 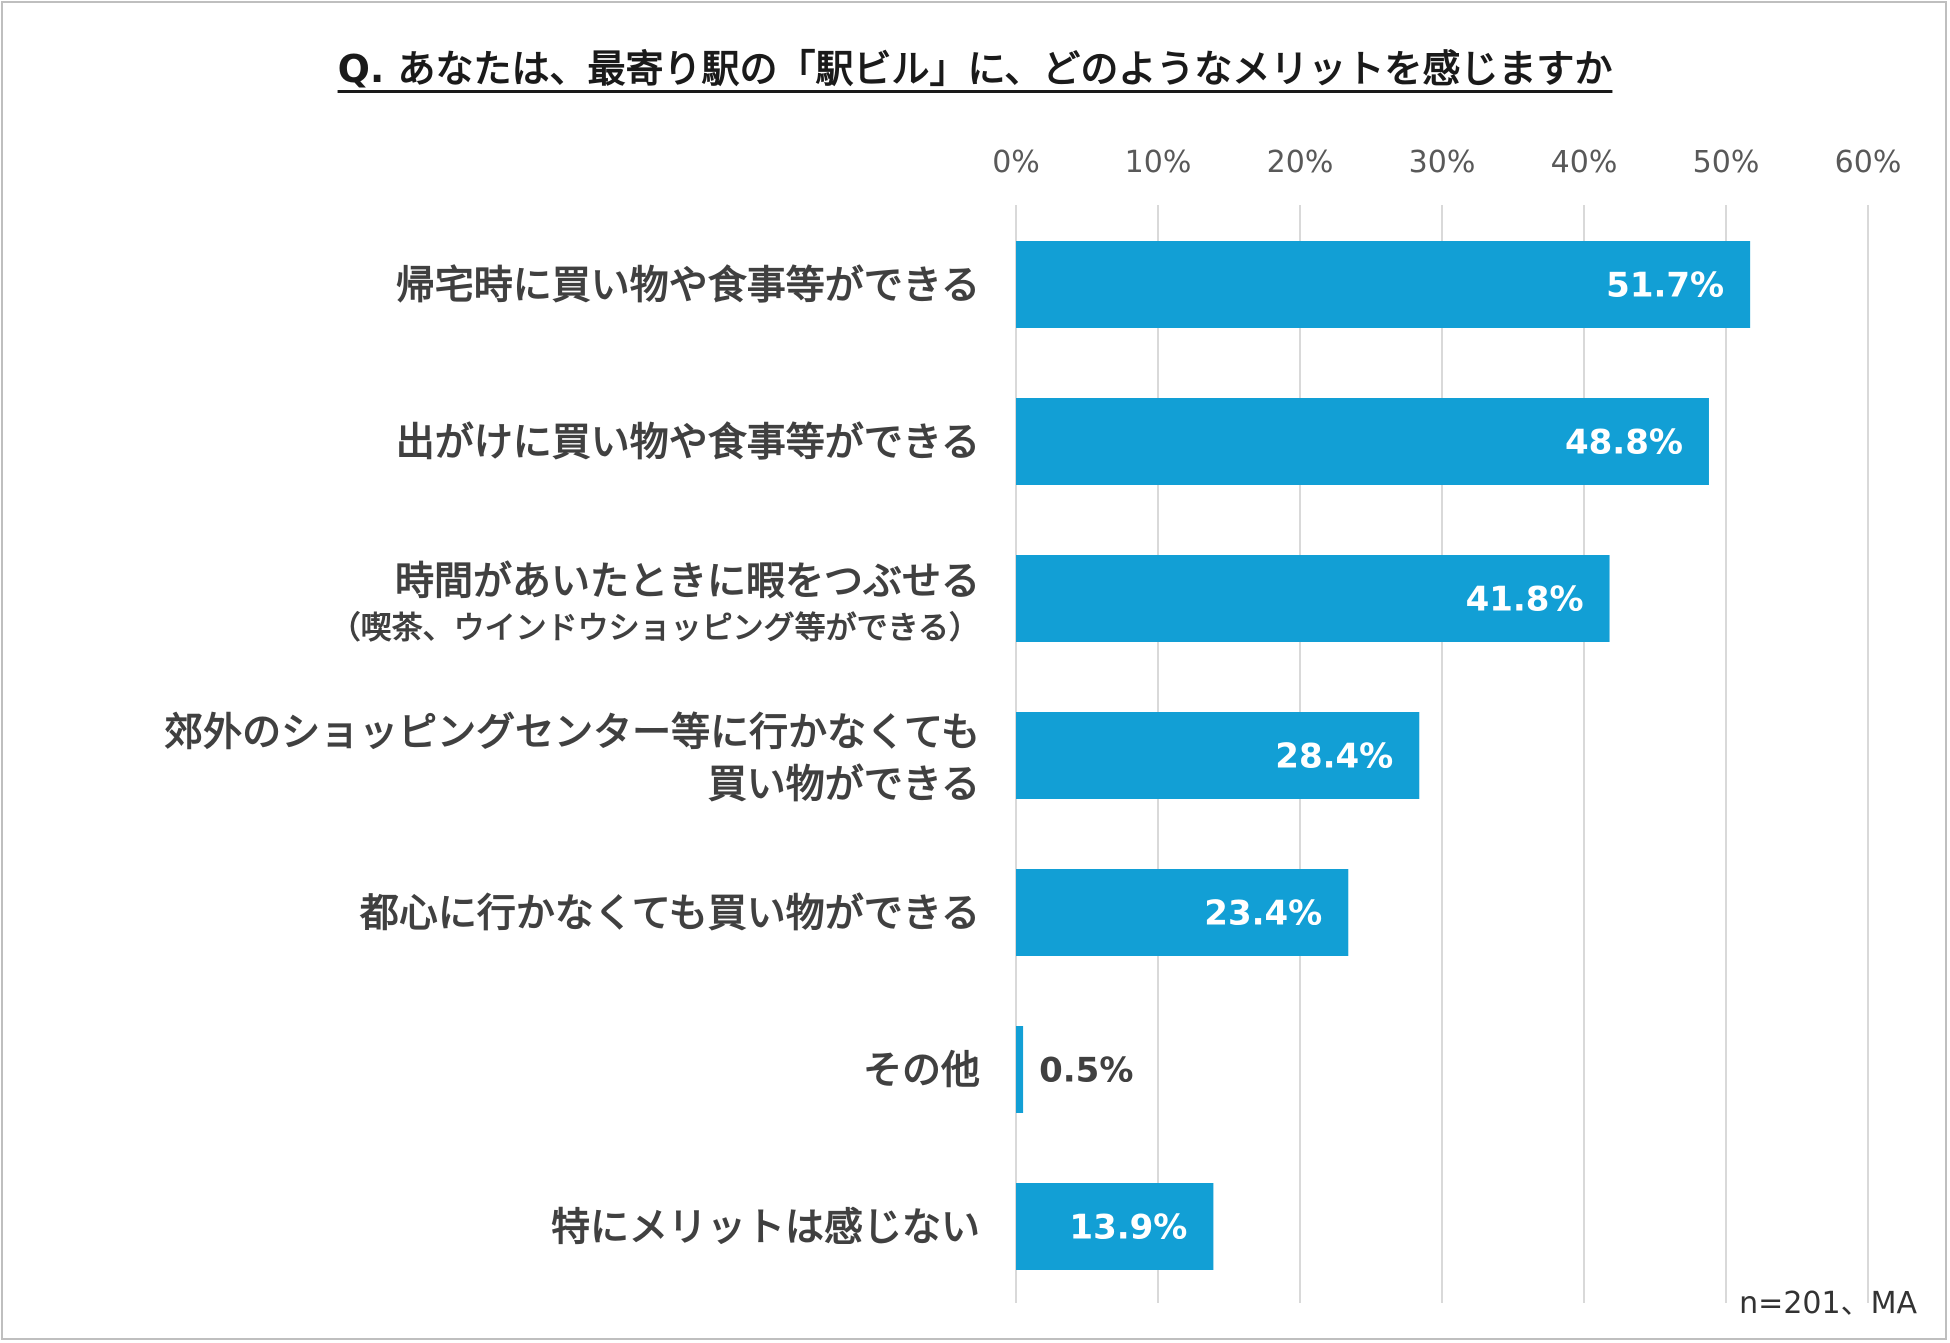 I want to click on category-label: 特にメリットは感じない, so click(x=765, y=1228).